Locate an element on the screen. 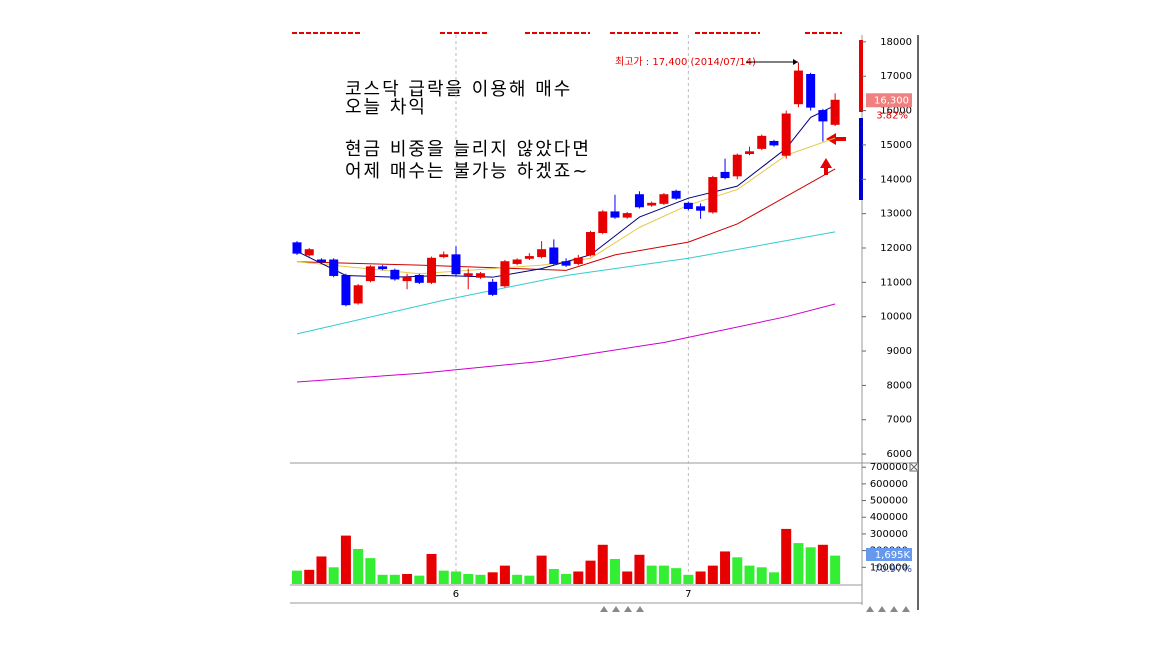 The height and width of the screenshot is (648, 1152). y-tick-label: 700000 is located at coordinates (889, 467).